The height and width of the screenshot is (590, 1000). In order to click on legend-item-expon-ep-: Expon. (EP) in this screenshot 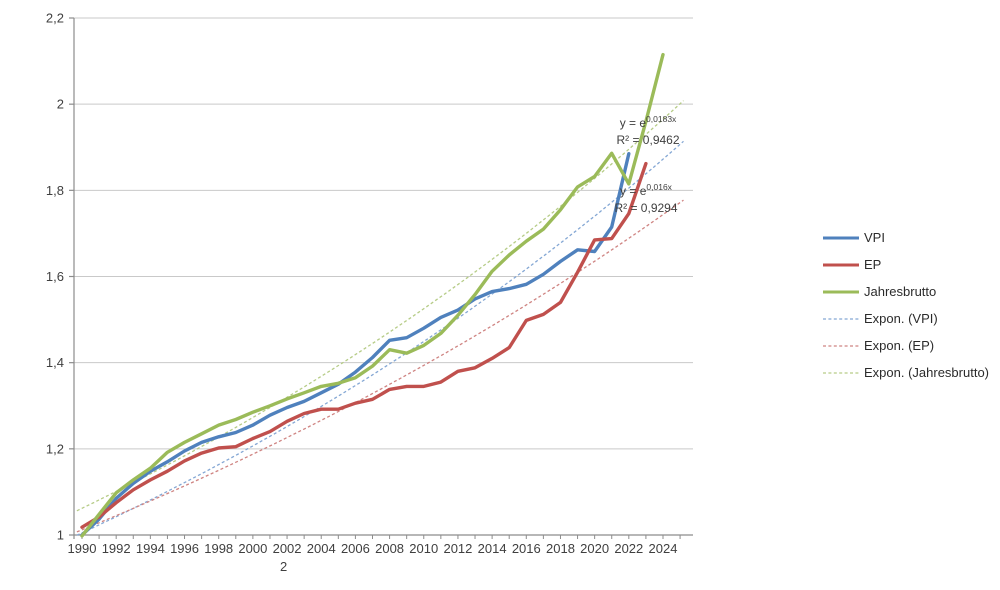, I will do `click(905, 345)`.